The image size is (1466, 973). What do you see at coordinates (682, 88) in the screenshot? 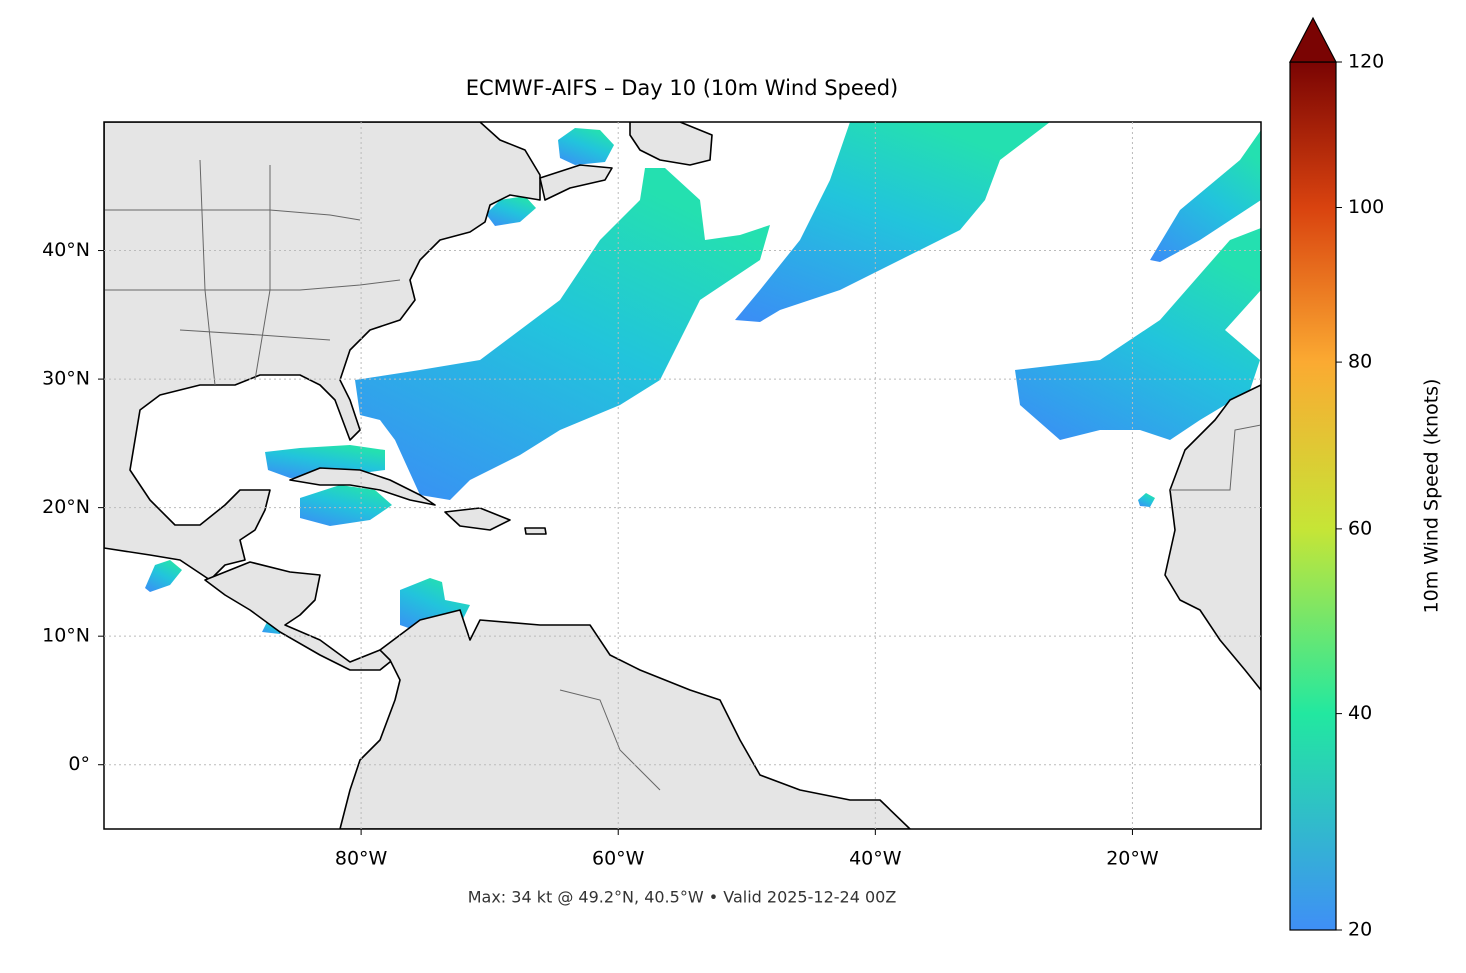
I see `chart-title: ECMWF-AIFS – Day 10 (10m Wind Speed)` at bounding box center [682, 88].